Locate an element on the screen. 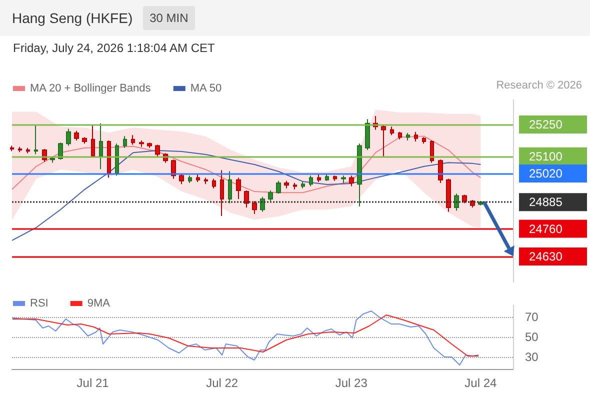 This screenshot has width=590, height=400. ref-line-label: 25100 is located at coordinates (546, 156).